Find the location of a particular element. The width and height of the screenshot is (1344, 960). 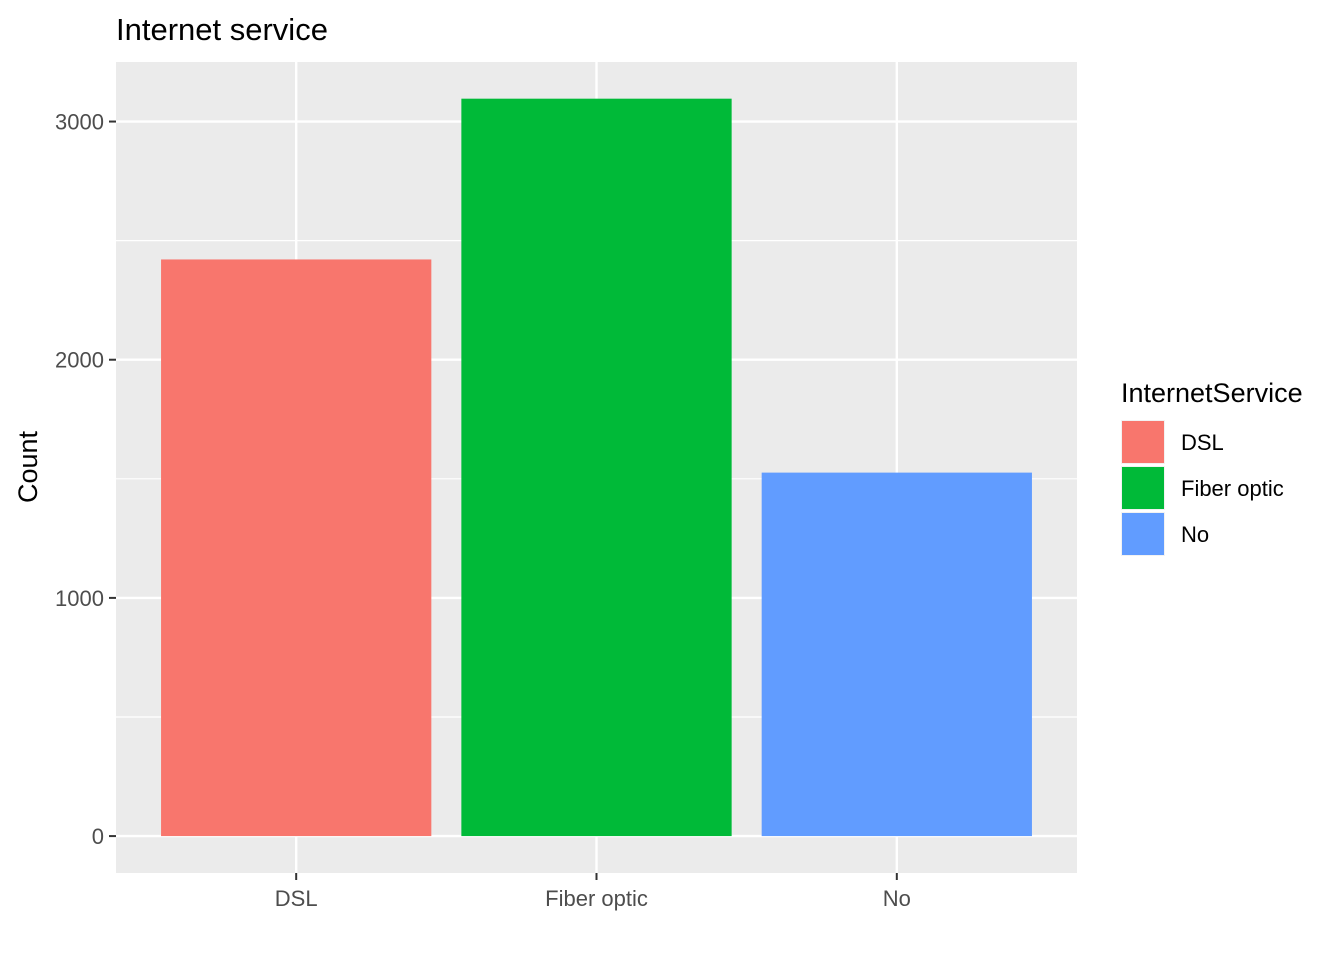

y-tick-label: 2000 is located at coordinates (79, 360).